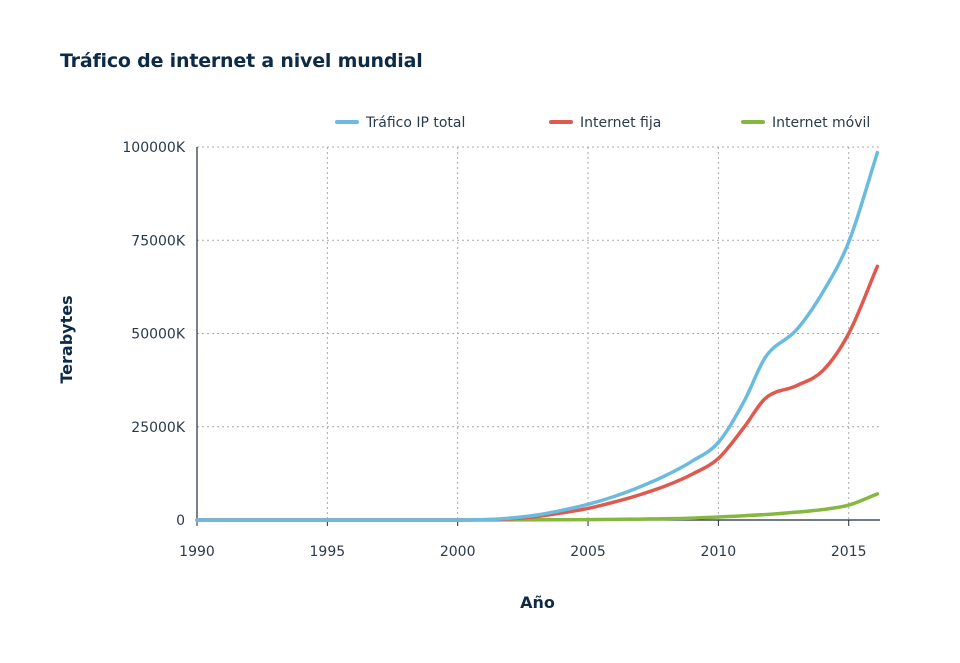 The height and width of the screenshot is (663, 960). What do you see at coordinates (415, 123) in the screenshot?
I see `legend-label-trafico-ip-total: Tráfico IP total` at bounding box center [415, 123].